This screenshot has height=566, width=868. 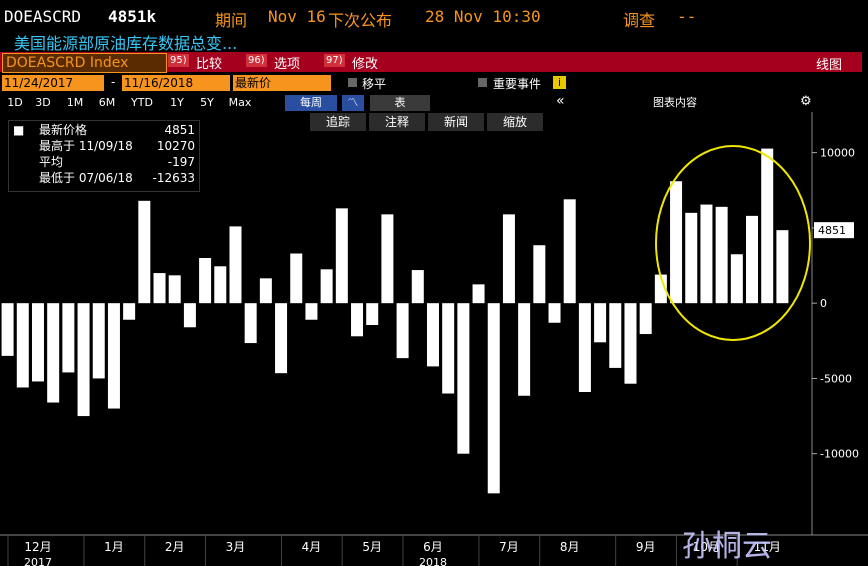 I want to click on moving-avg: 移平, so click(x=374, y=84).